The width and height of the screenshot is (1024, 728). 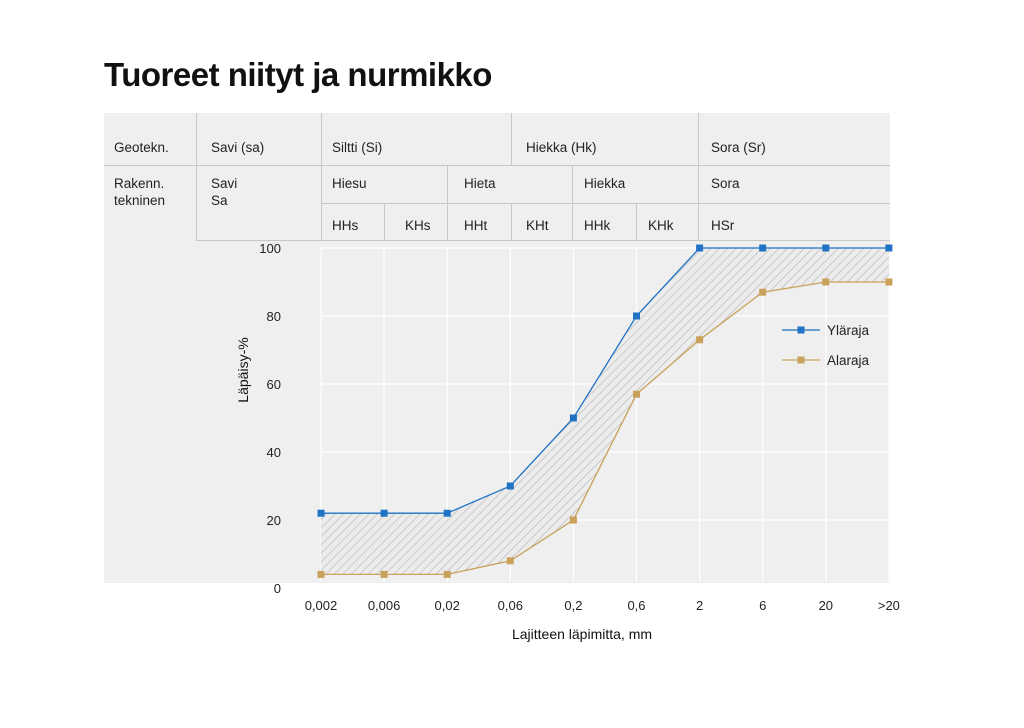 I want to click on x-tick-label: 20, so click(x=826, y=605).